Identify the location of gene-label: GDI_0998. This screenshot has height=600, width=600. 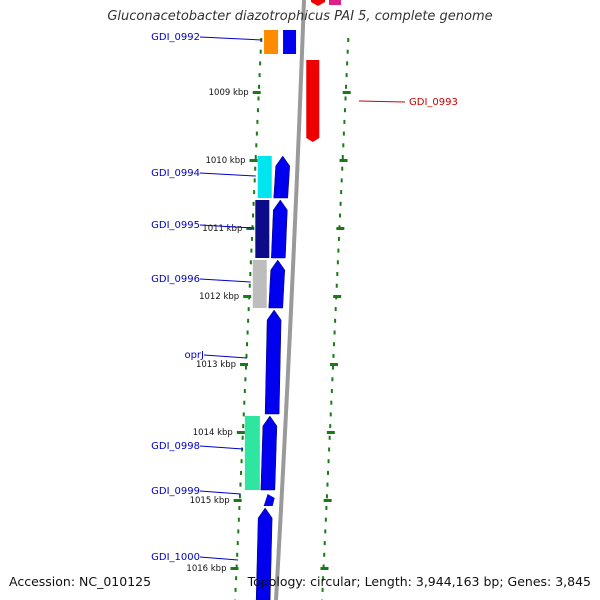
(175, 446).